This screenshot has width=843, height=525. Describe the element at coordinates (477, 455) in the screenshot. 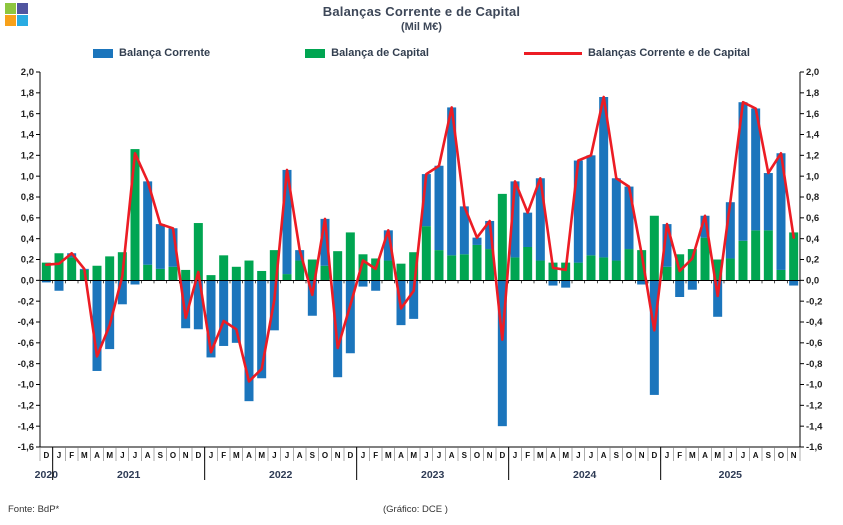

I see `month-label: O` at that location.